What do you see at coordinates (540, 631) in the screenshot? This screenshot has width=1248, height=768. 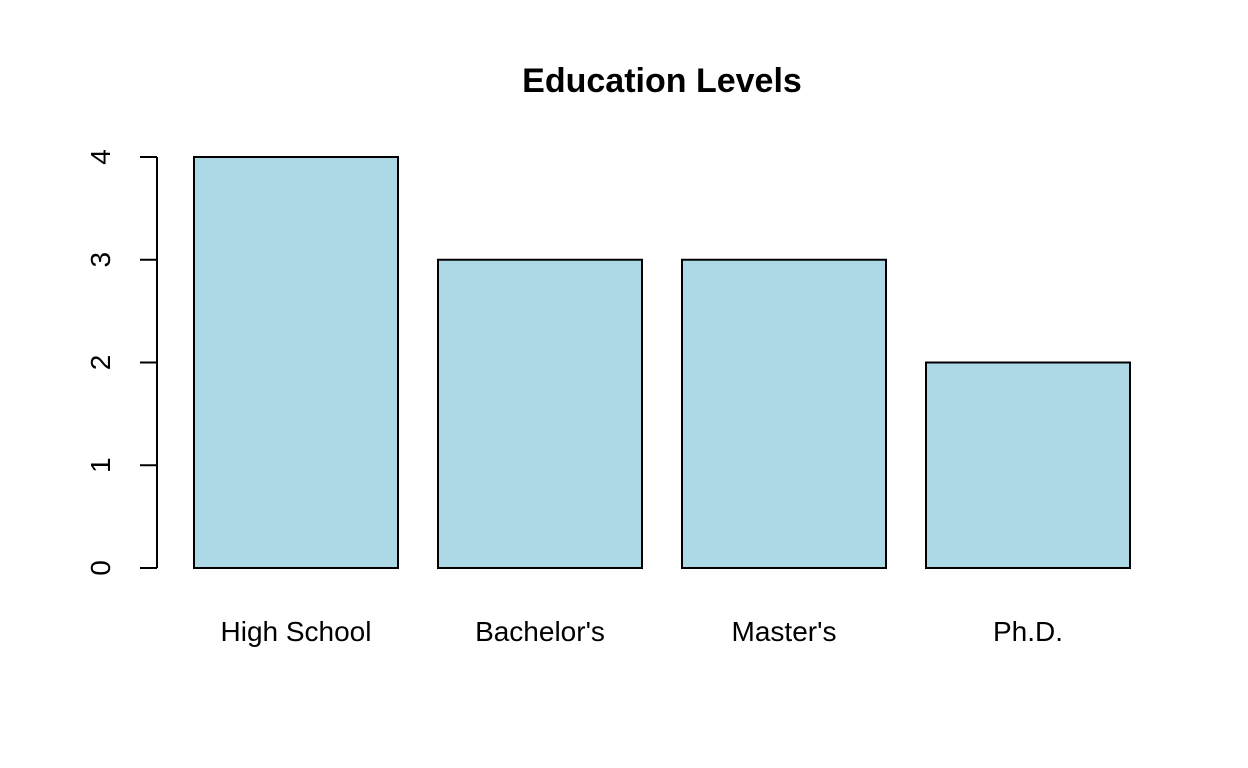 I see `category-label: Bachelor's` at bounding box center [540, 631].